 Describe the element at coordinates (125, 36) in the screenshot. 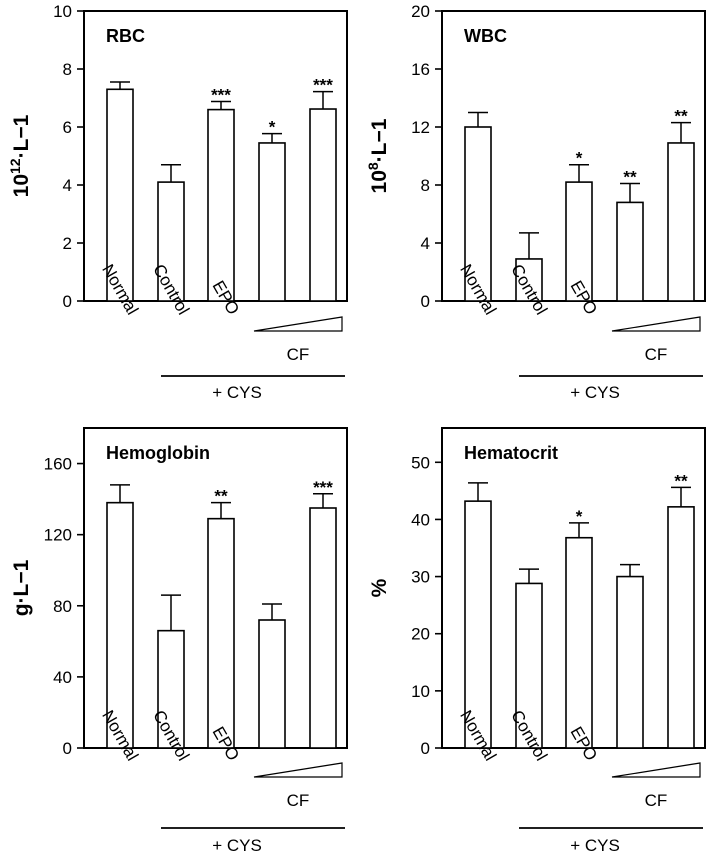

I see `chart-title: RBC` at that location.